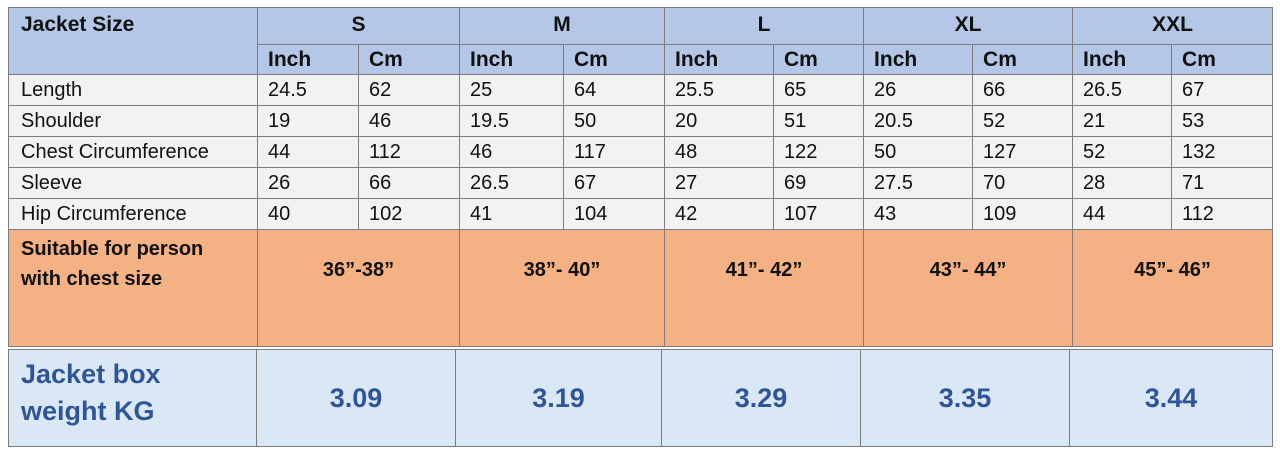 The width and height of the screenshot is (1280, 458). Describe the element at coordinates (719, 152) in the screenshot. I see `inch-value: 48` at that location.